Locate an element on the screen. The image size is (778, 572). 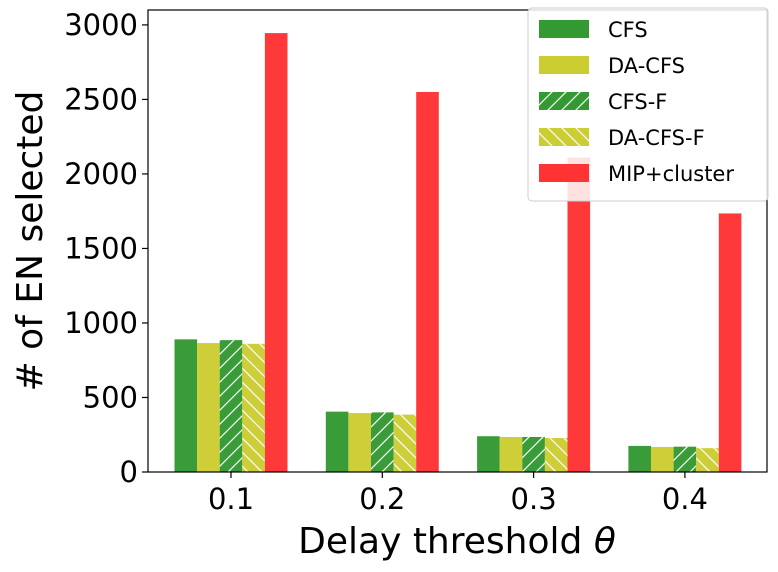
bar-hatch-cfs-f-0.3 is located at coordinates (533, 454).